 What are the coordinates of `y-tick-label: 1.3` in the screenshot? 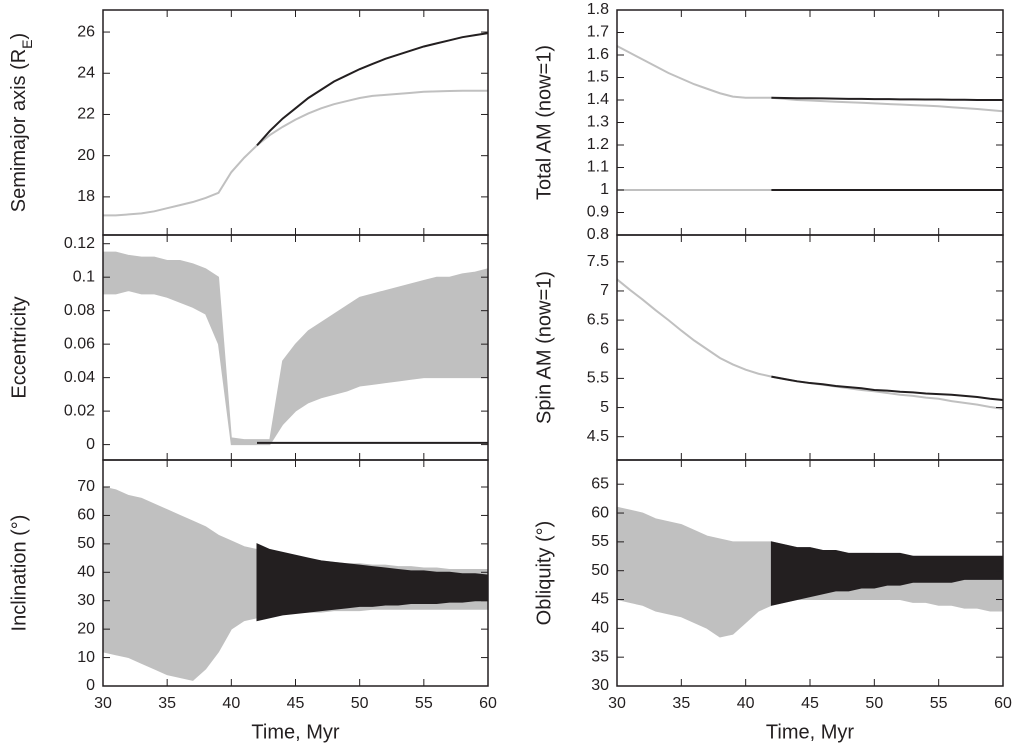 It's located at (598, 122).